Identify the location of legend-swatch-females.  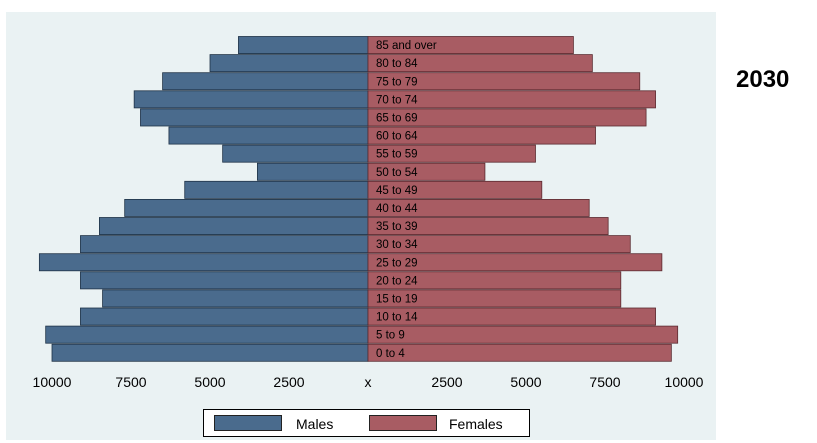
(403, 423).